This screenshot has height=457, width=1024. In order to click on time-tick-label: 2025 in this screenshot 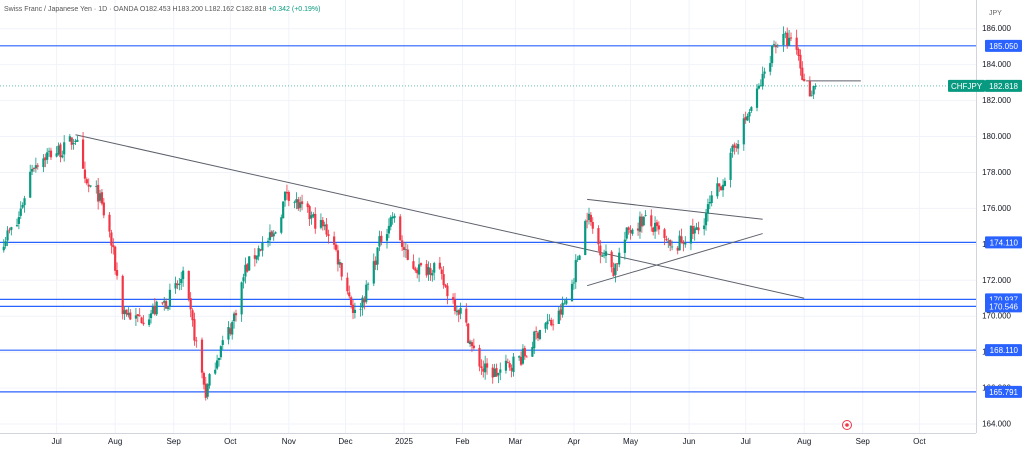, I will do `click(404, 441)`.